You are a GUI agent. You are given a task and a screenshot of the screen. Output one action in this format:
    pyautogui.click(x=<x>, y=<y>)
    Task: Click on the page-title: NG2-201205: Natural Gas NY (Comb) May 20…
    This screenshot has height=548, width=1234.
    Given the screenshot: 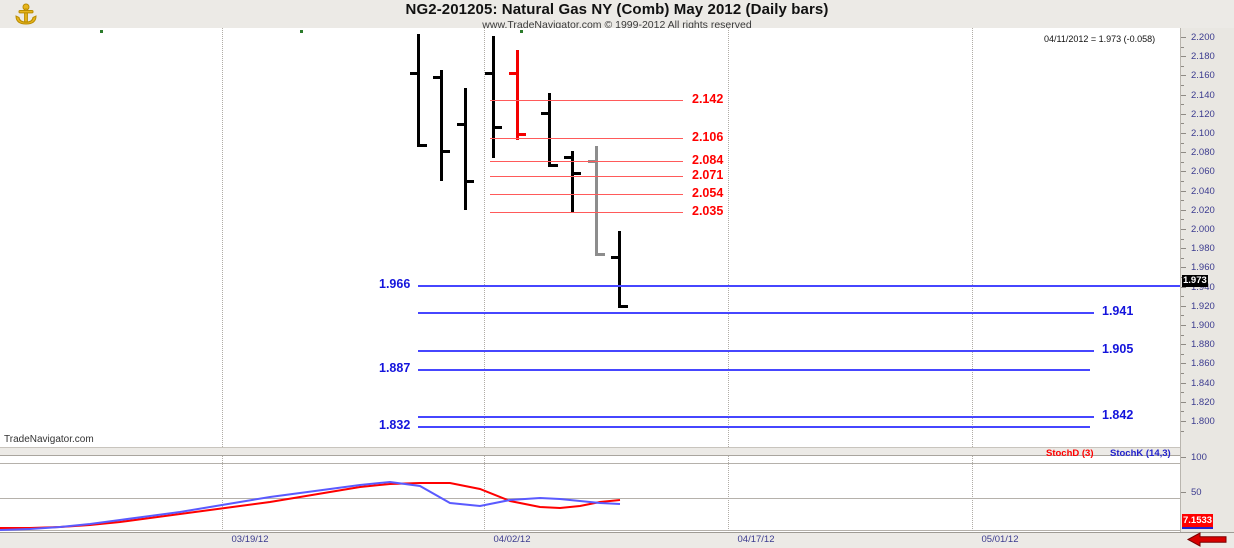 What is the action you would take?
    pyautogui.click(x=617, y=9)
    